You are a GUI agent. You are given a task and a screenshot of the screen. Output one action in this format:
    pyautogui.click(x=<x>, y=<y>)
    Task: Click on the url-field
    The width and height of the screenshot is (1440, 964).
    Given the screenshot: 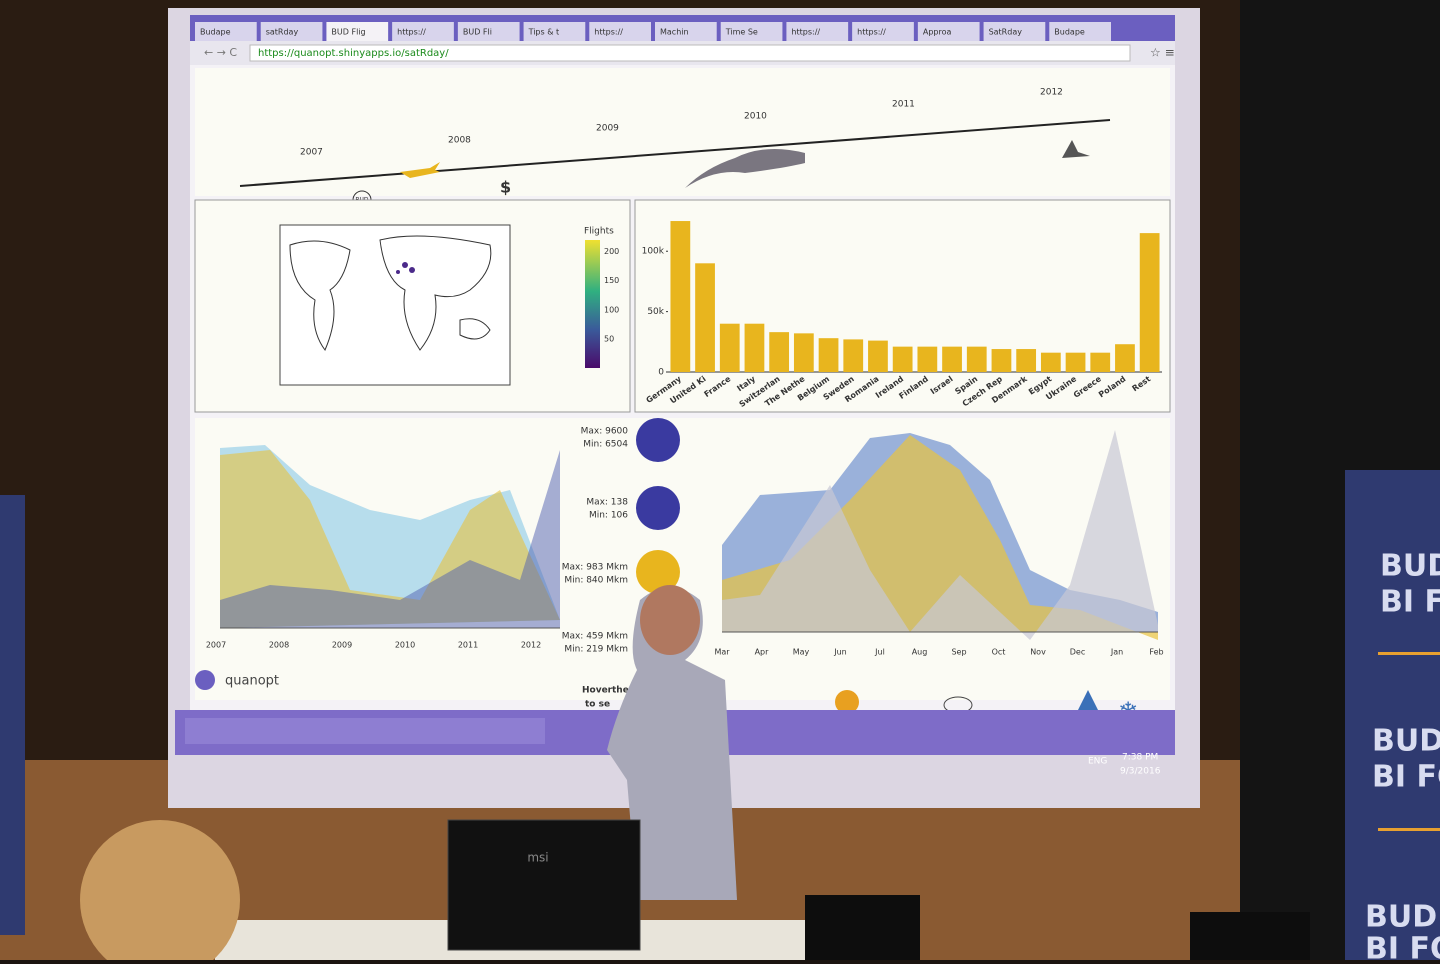 What is the action you would take?
    pyautogui.click(x=690, y=53)
    